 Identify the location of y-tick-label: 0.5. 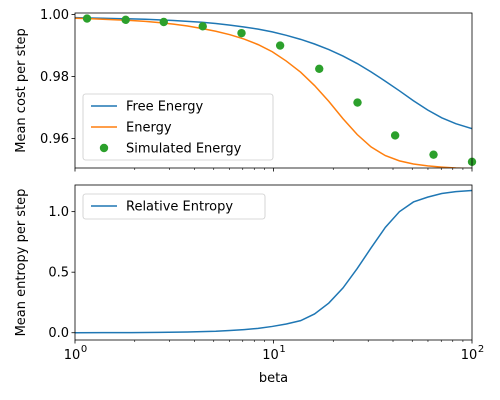
(58, 273).